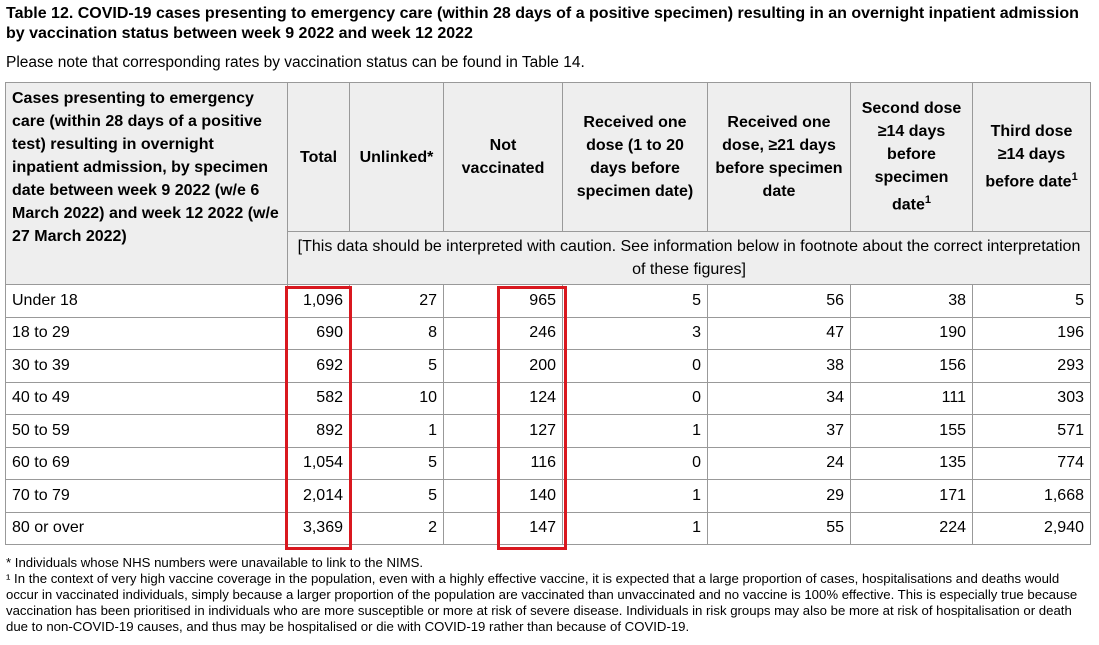  I want to click on column-header: Third dose ≥14 days before date1, so click(1031, 157).